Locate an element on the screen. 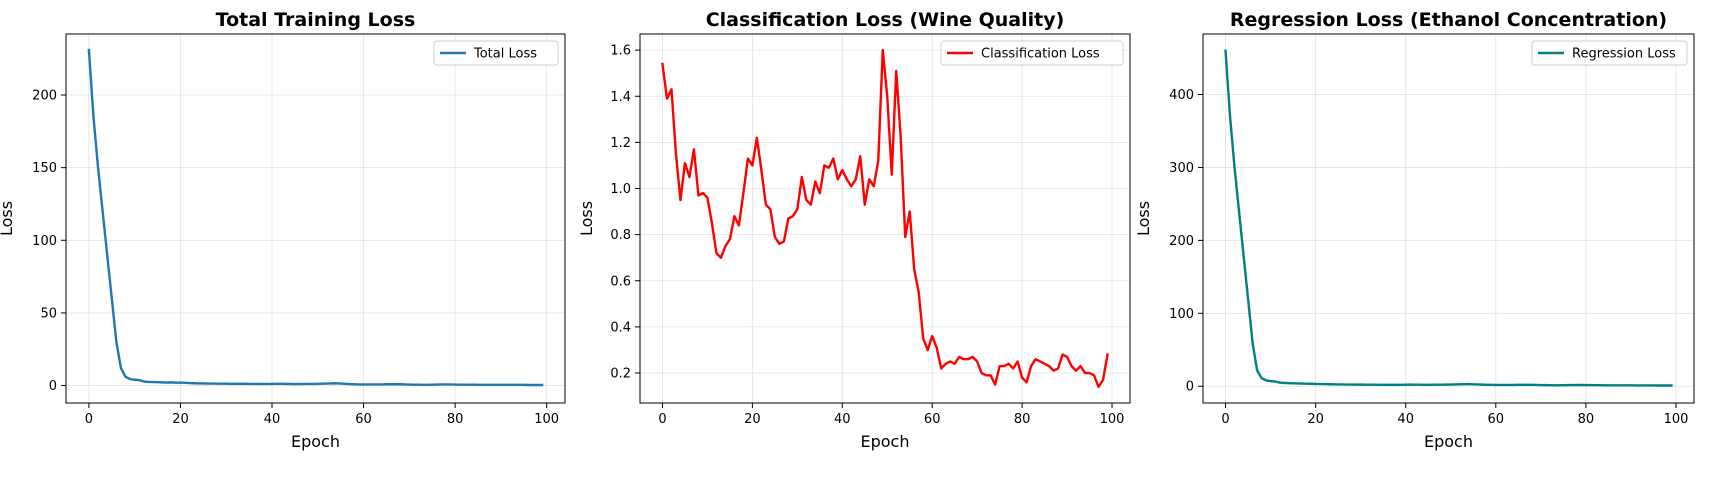  chart-title: Total Training Loss is located at coordinates (316, 20).